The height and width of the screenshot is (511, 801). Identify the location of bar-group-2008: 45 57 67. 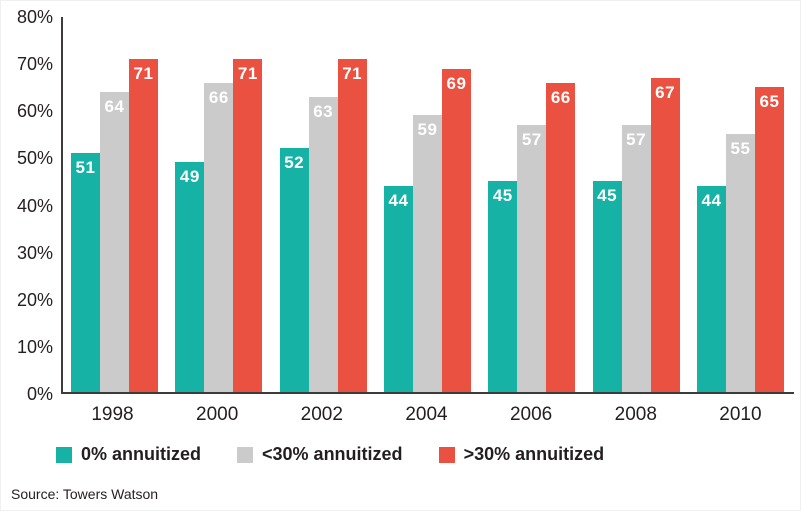
(636, 204).